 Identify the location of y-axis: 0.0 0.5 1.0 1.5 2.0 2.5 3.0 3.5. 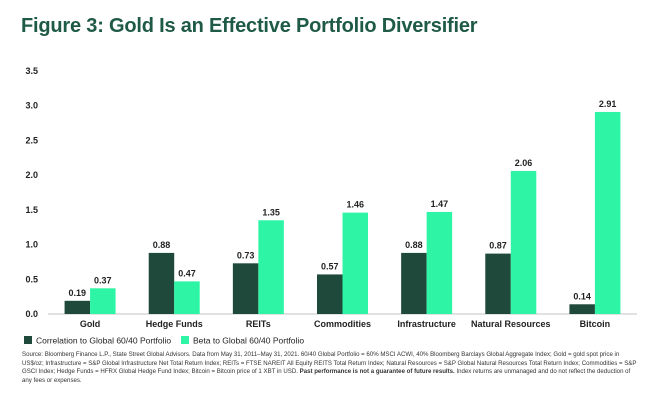
(31, 192).